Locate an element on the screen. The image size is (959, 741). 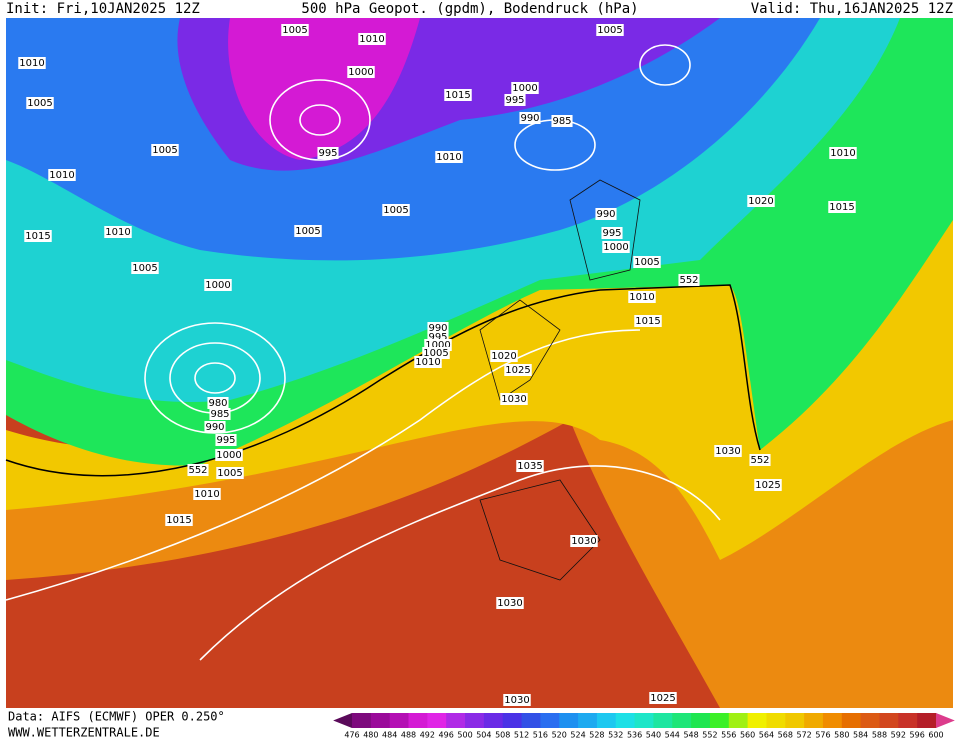
isobar-label: 1025 is located at coordinates (767, 485).